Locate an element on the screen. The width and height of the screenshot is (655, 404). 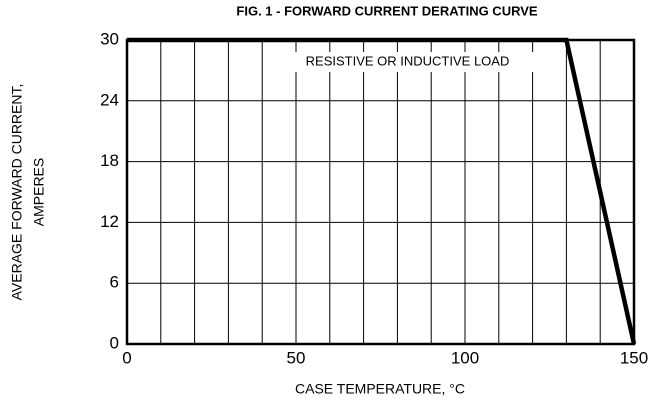
y-tick-label: 30 is located at coordinates (109, 38).